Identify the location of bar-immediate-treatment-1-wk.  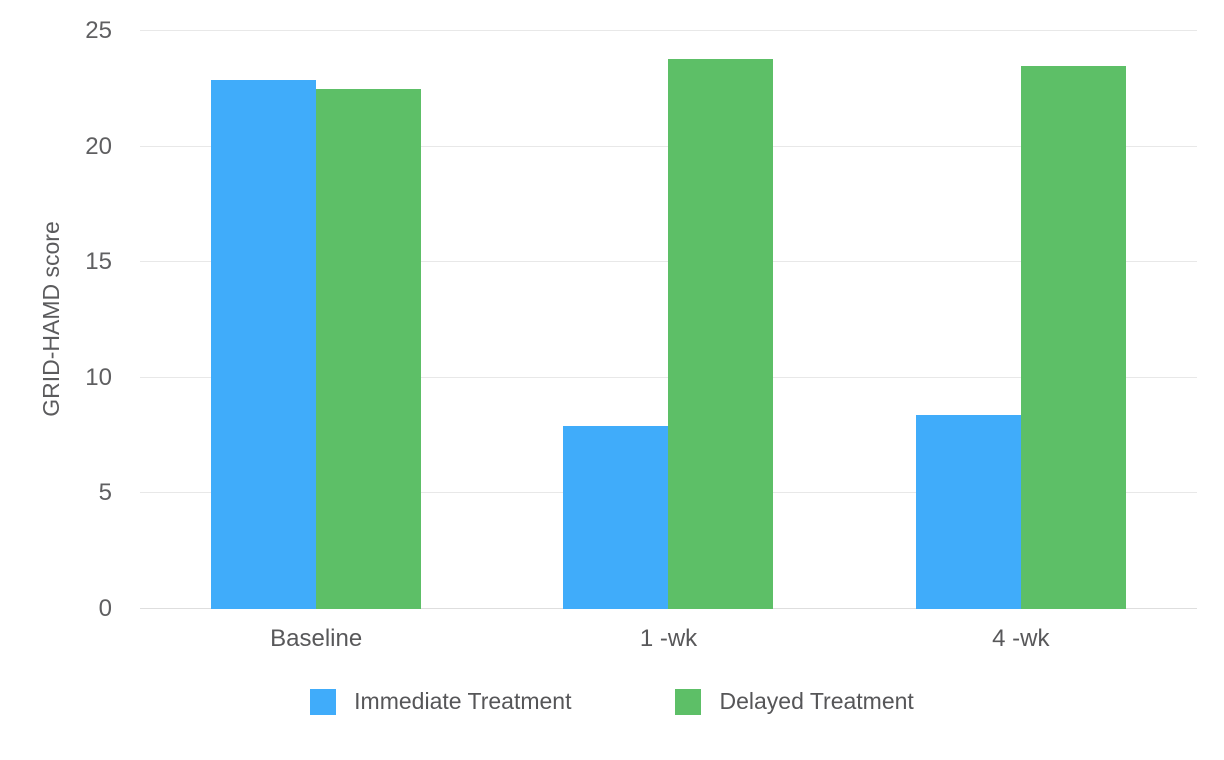
(616, 517).